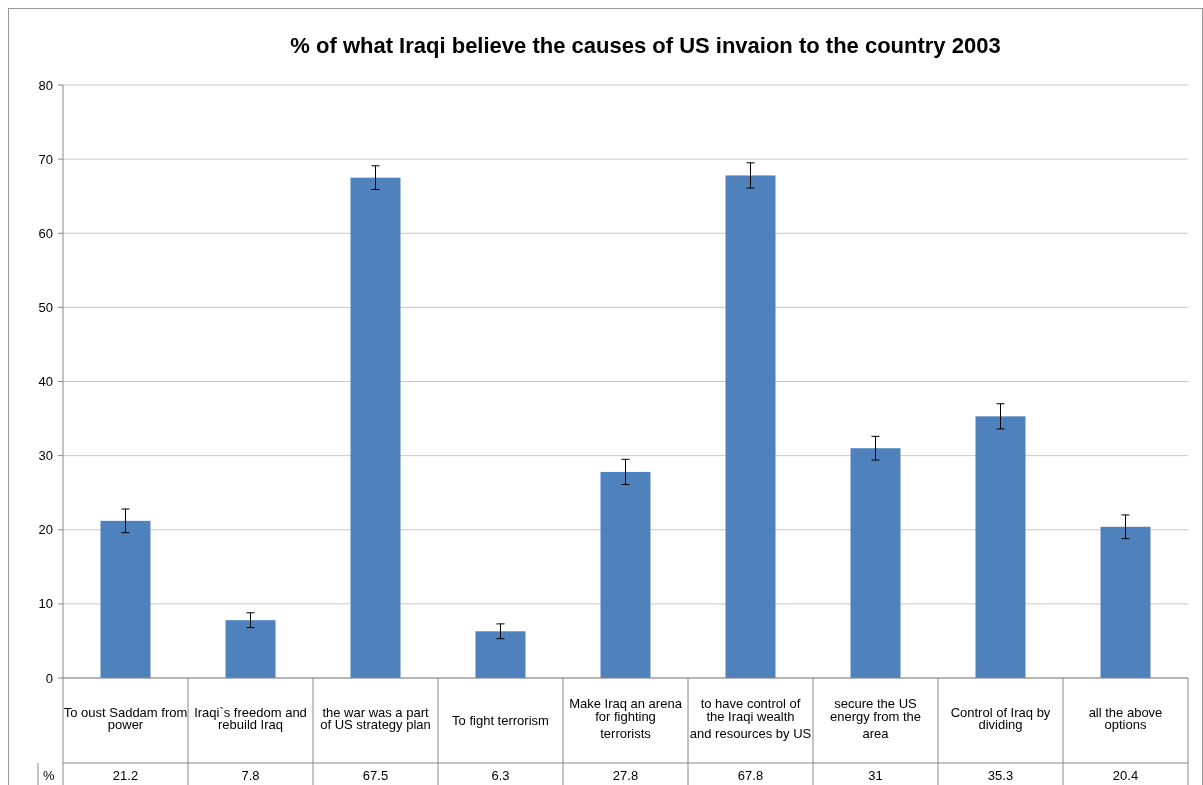  What do you see at coordinates (500, 721) in the screenshot?
I see `x-tick-label: To fight terrorism` at bounding box center [500, 721].